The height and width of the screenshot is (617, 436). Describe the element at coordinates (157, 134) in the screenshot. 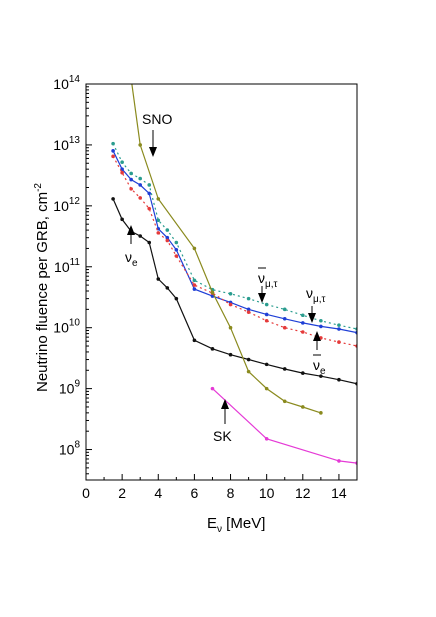

I see `sno-annotation: SNO` at that location.